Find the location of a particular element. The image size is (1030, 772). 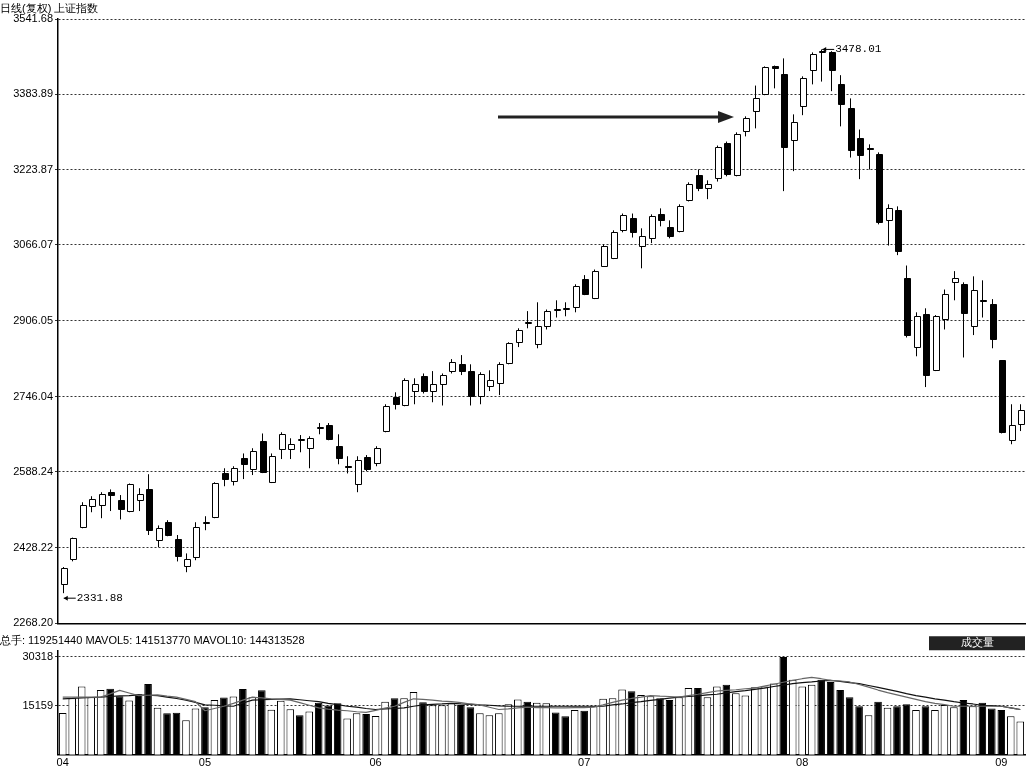

y-tick-label: 3383.89 is located at coordinates (33, 93).